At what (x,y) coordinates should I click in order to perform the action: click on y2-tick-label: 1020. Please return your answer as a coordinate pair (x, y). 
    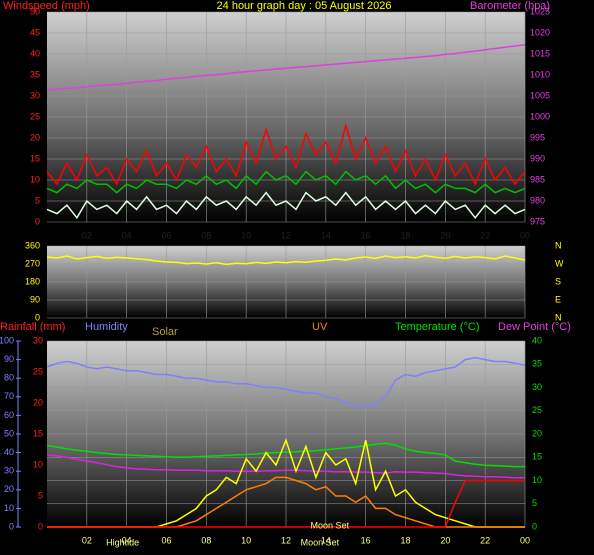
    Looking at the image, I should click on (540, 32).